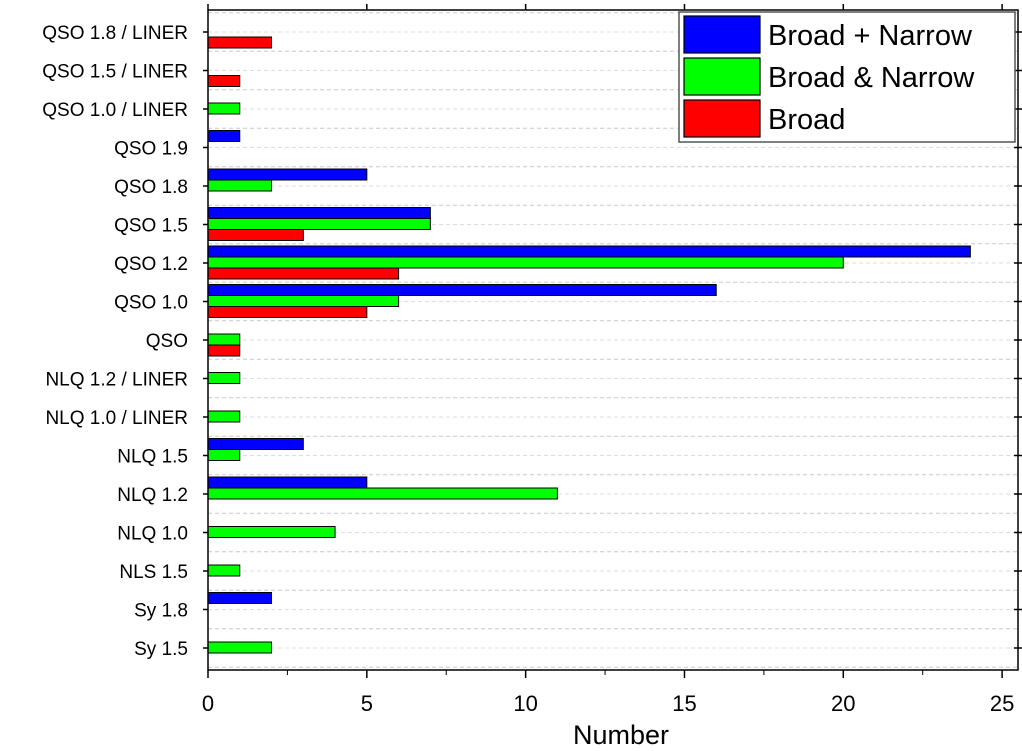 The height and width of the screenshot is (751, 1022). I want to click on legend-swatch-broad-plus-narrow, so click(722, 34).